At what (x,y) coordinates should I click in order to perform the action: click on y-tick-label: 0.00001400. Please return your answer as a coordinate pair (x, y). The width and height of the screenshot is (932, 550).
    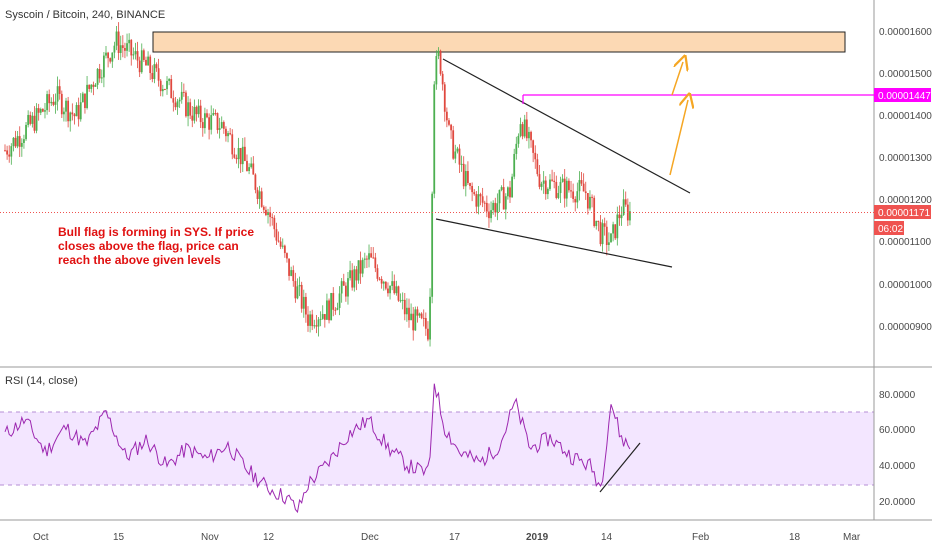
    Looking at the image, I should click on (905, 116).